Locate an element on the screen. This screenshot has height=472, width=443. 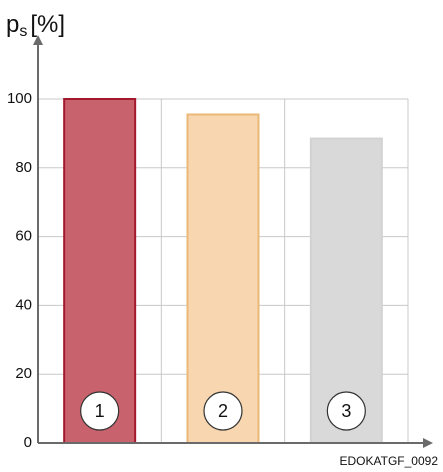
x-tick-label: 2 is located at coordinates (223, 411).